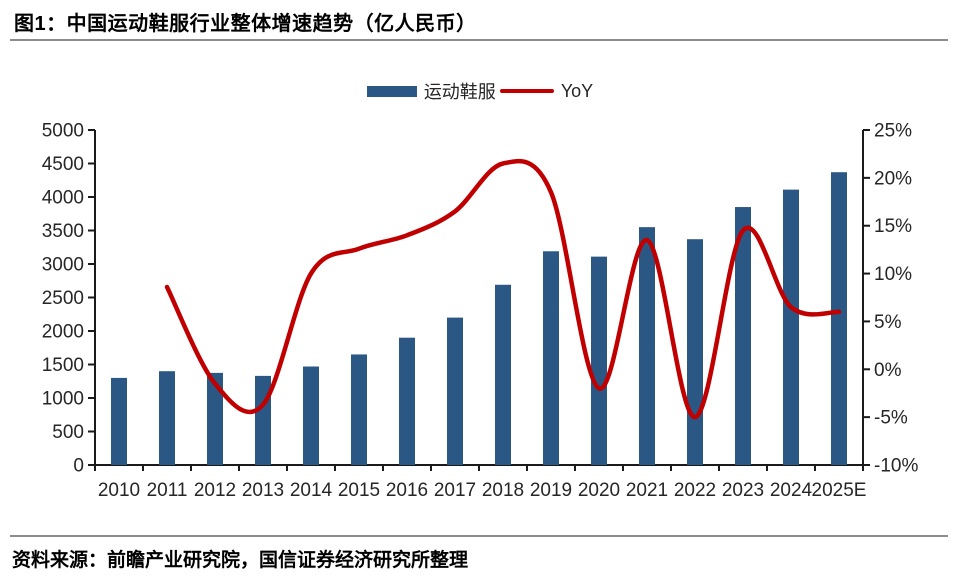 Image resolution: width=960 pixels, height=582 pixels. What do you see at coordinates (791, 490) in the screenshot?
I see `x-axis-label: 2024` at bounding box center [791, 490].